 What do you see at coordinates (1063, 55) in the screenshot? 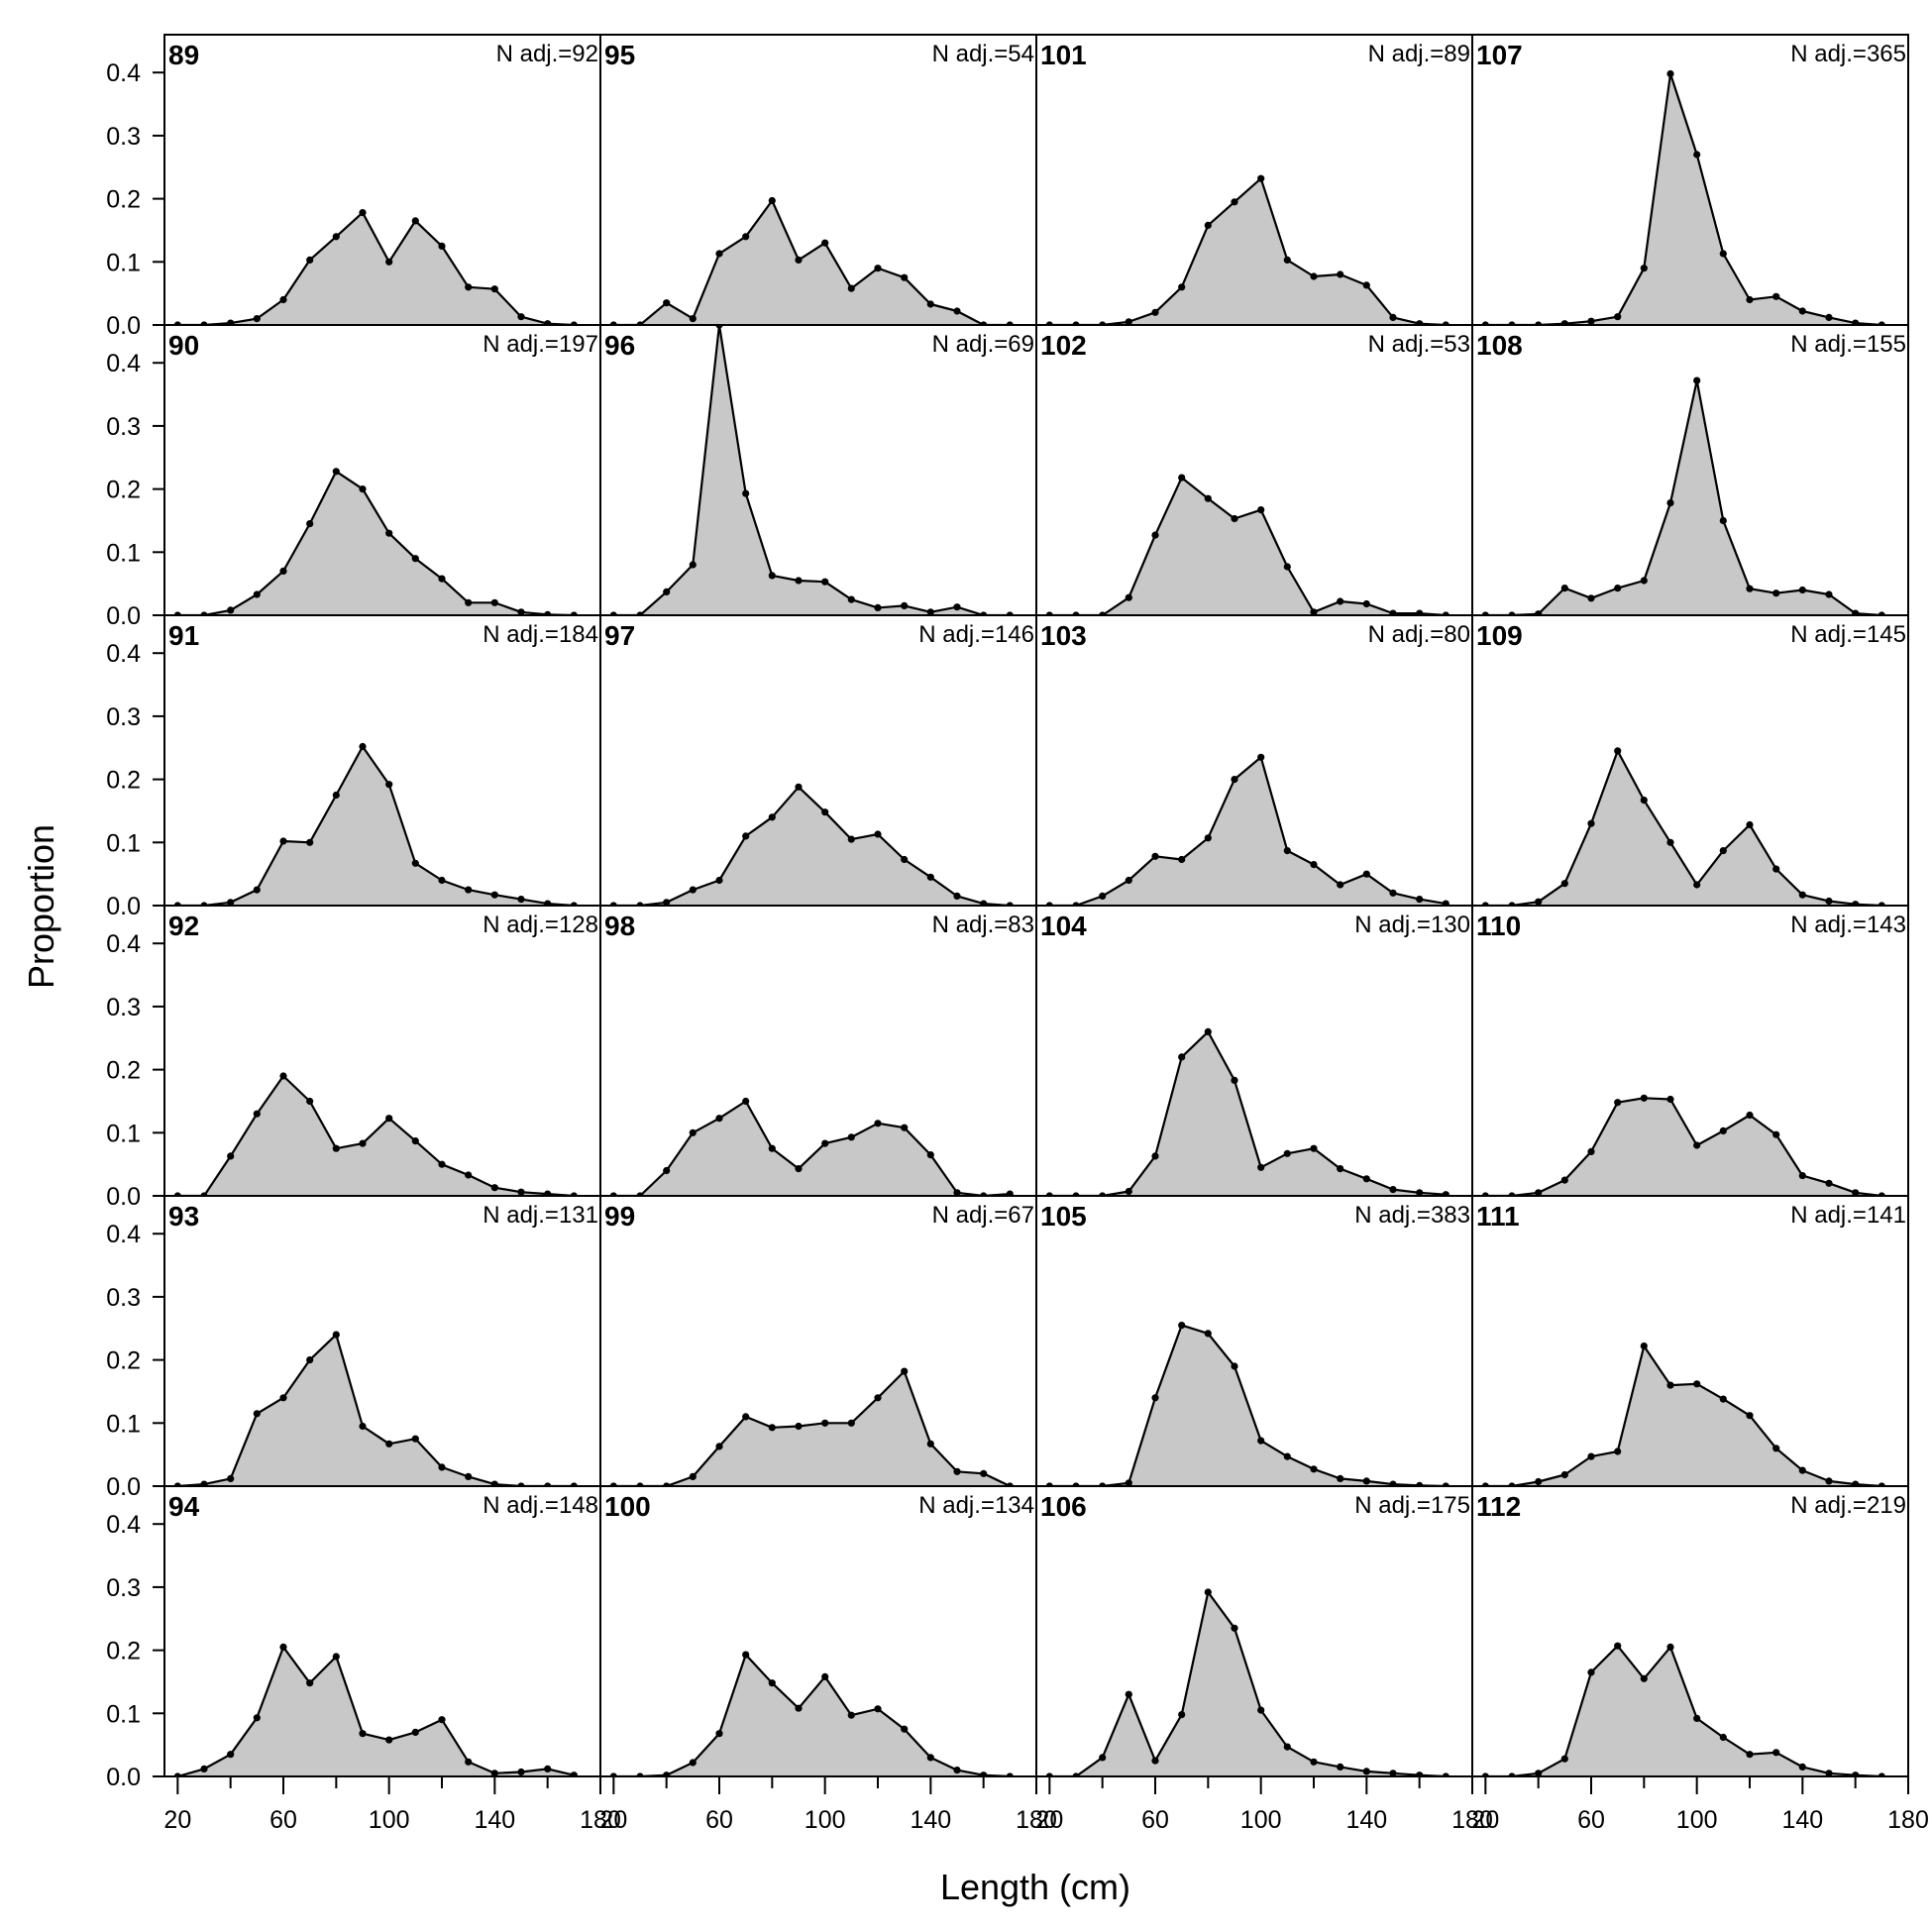
I see `panel-id-label: 101` at bounding box center [1063, 55].